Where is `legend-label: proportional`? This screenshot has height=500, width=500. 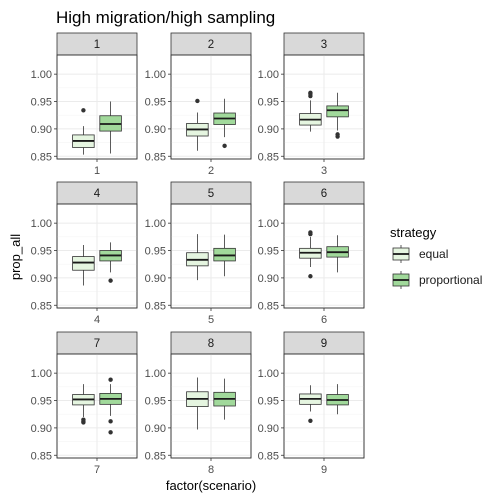 legend-label: proportional is located at coordinates (450, 280).